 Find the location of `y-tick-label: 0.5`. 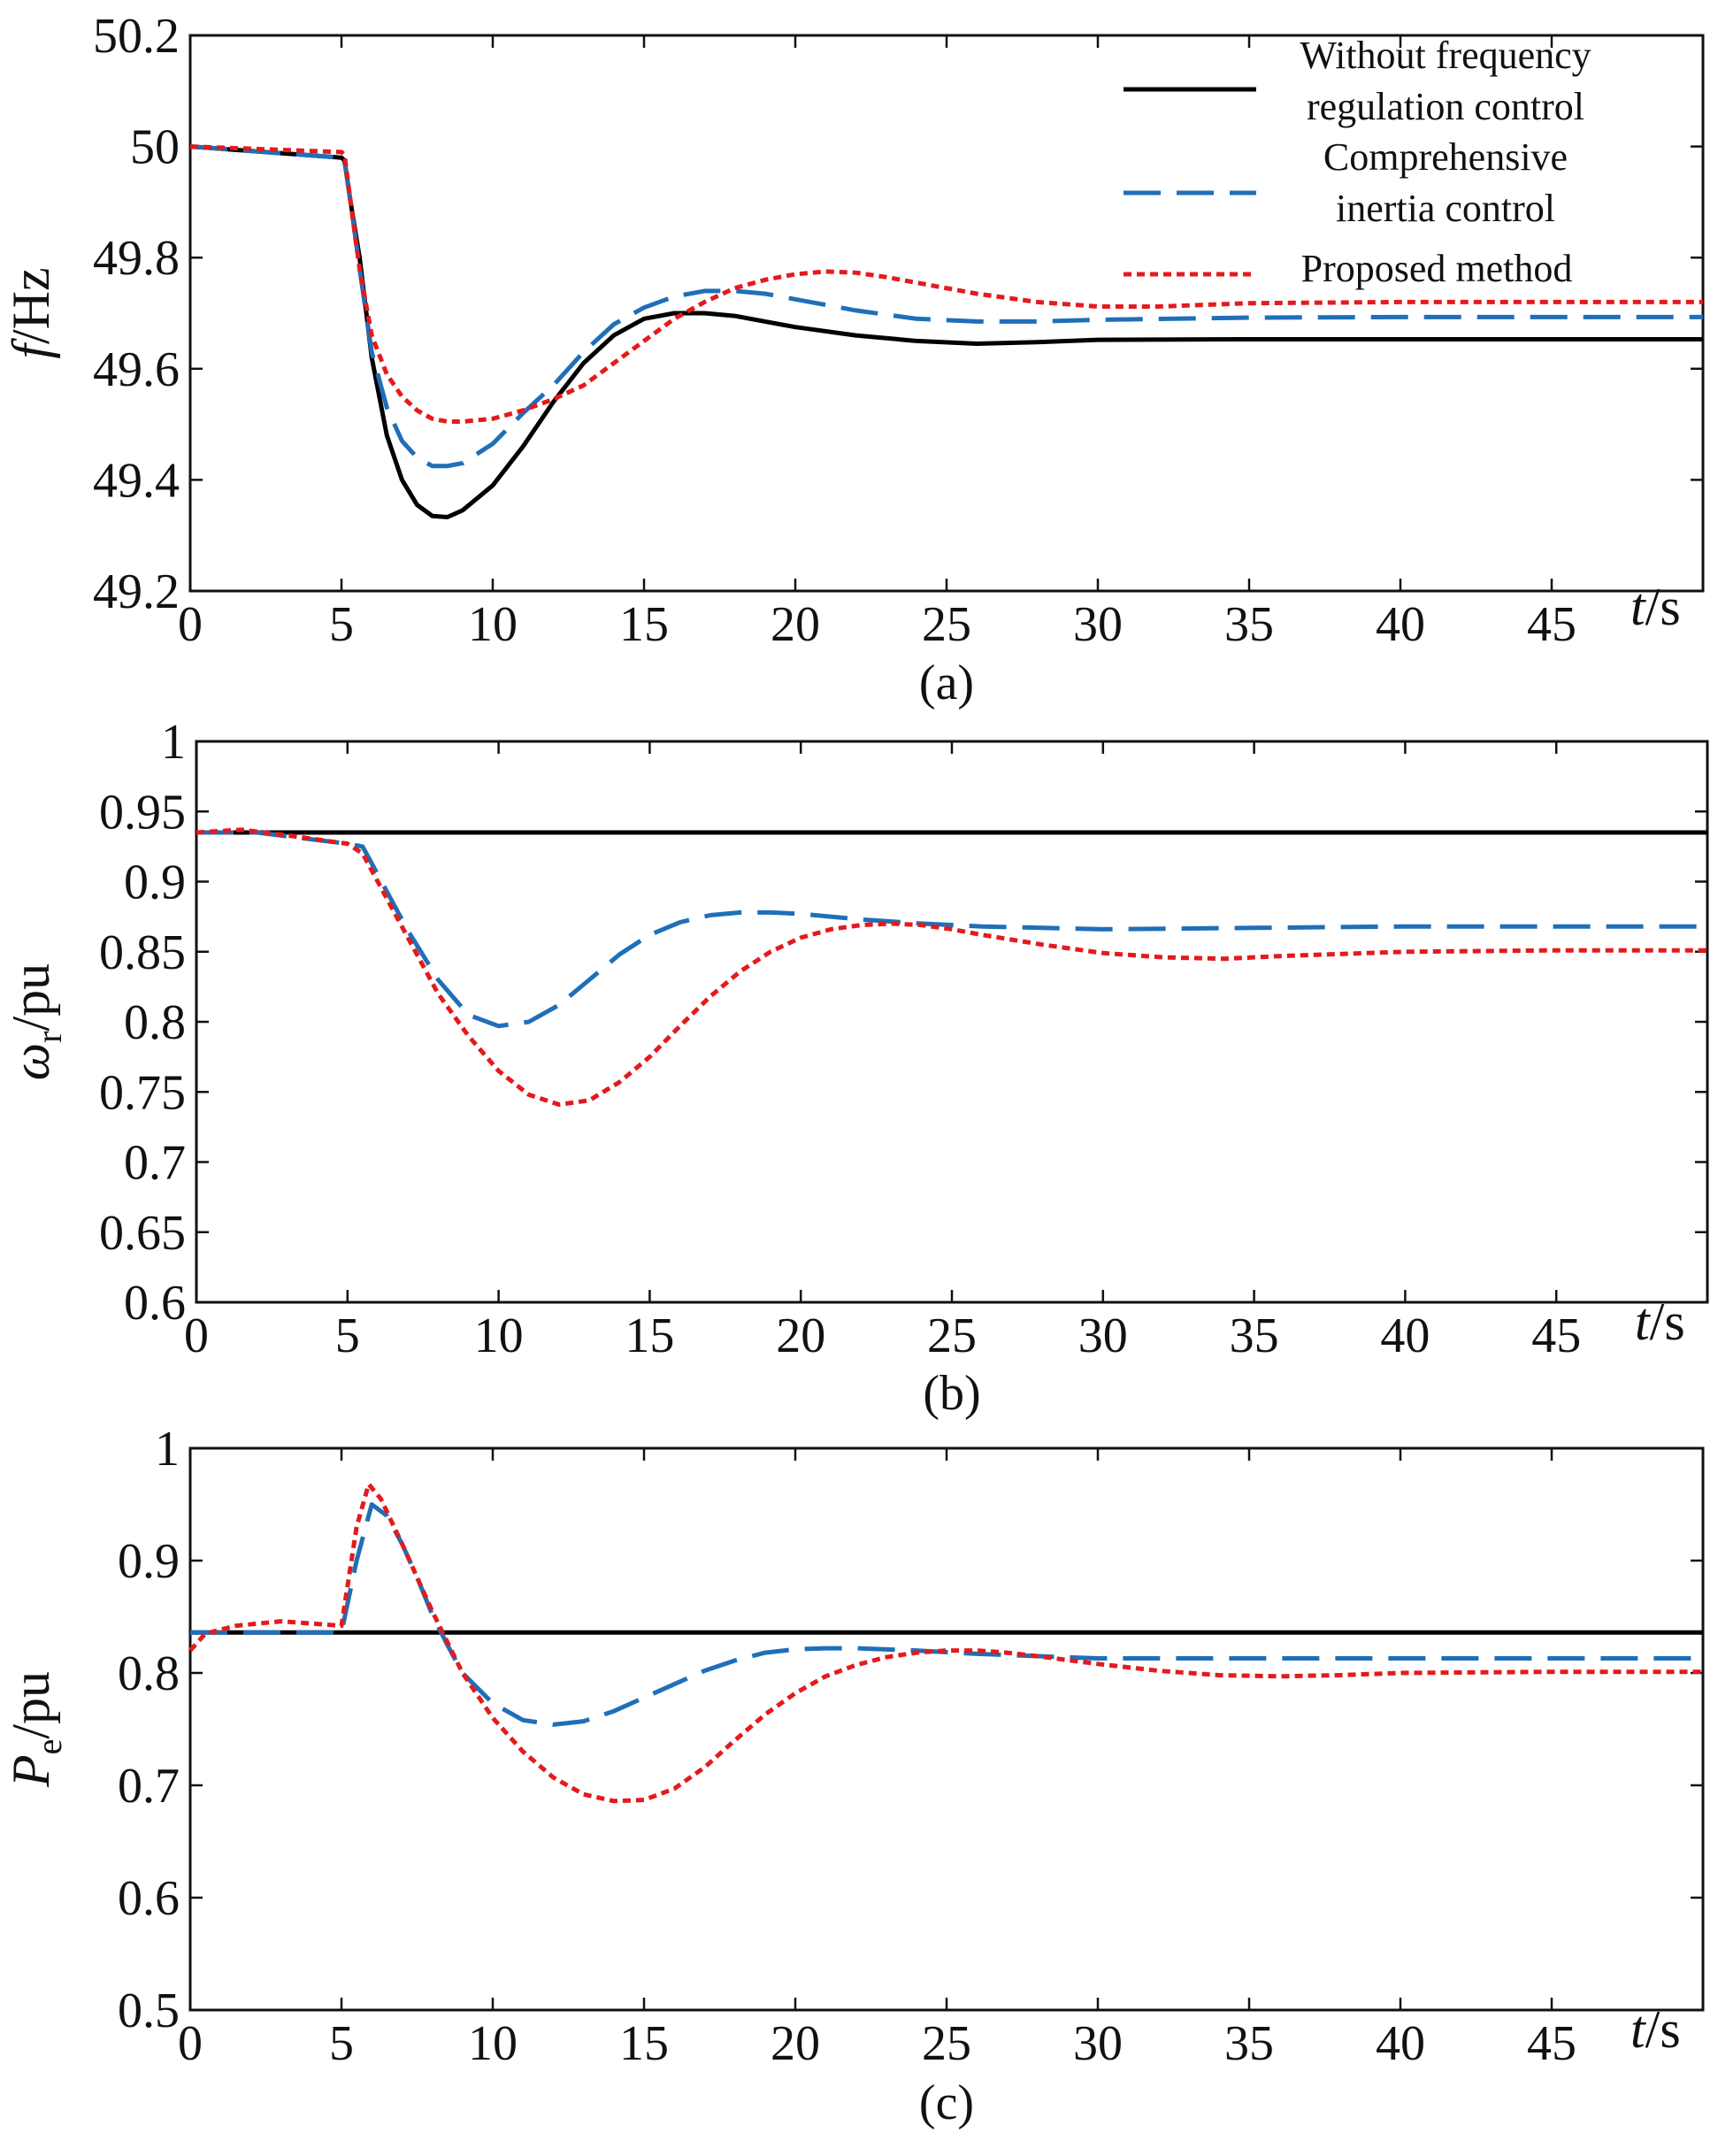

y-tick-label: 0.5 is located at coordinates (149, 2010).